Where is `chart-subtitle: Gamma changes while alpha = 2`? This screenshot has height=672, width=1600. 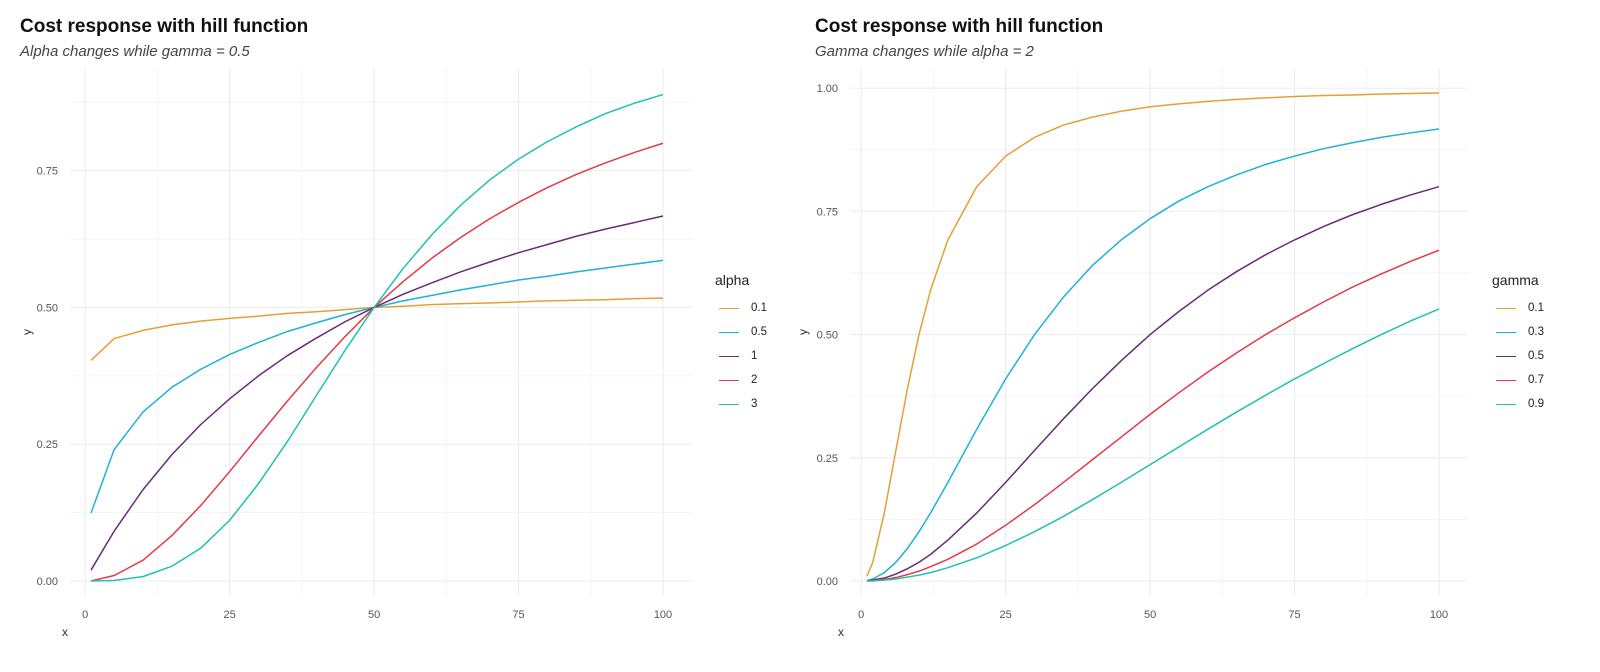 chart-subtitle: Gamma changes while alpha = 2 is located at coordinates (924, 51).